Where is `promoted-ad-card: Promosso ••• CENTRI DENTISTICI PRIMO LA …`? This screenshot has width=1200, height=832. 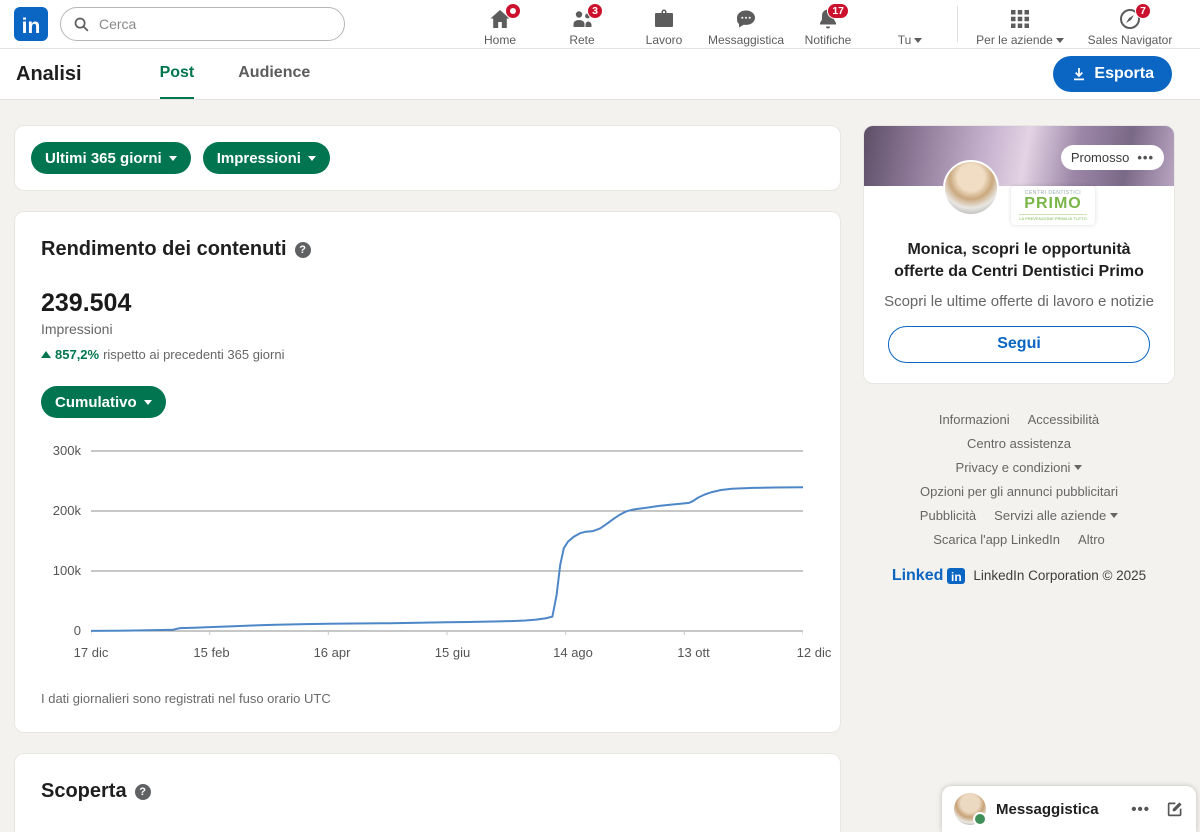
promoted-ad-card: Promosso ••• CENTRI DENTISTICI PRIMO LA … is located at coordinates (1019, 254).